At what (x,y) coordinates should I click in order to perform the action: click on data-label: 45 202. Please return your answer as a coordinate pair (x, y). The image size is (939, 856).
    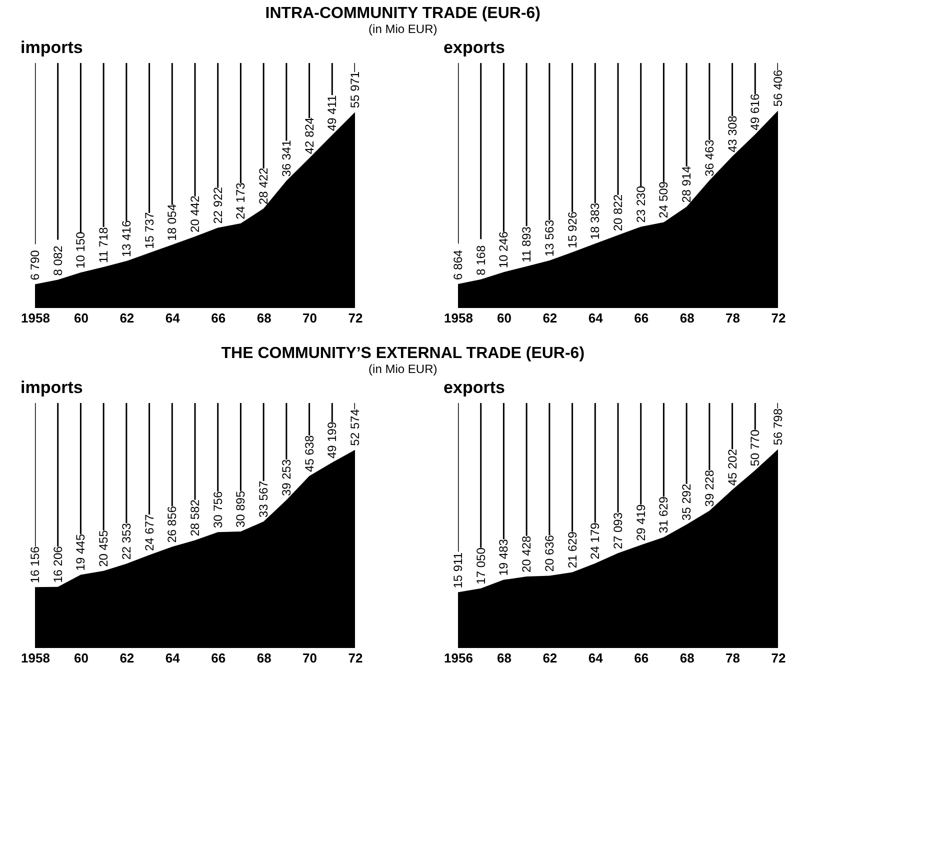
    Looking at the image, I should click on (732, 467).